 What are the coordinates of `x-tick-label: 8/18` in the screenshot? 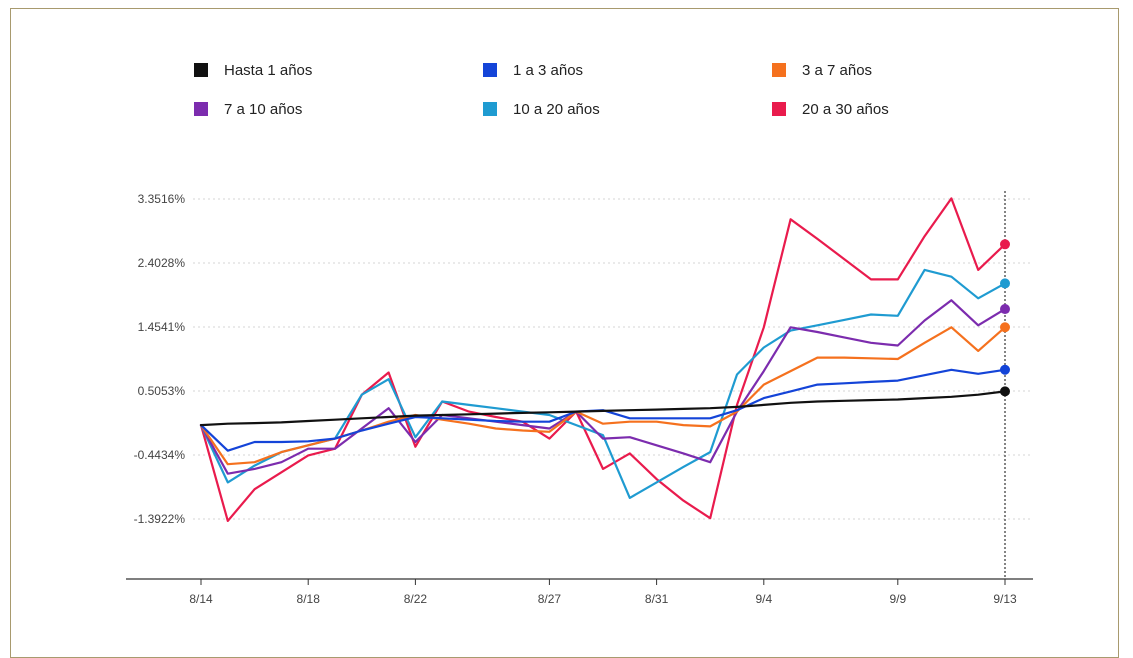 It's located at (309, 599).